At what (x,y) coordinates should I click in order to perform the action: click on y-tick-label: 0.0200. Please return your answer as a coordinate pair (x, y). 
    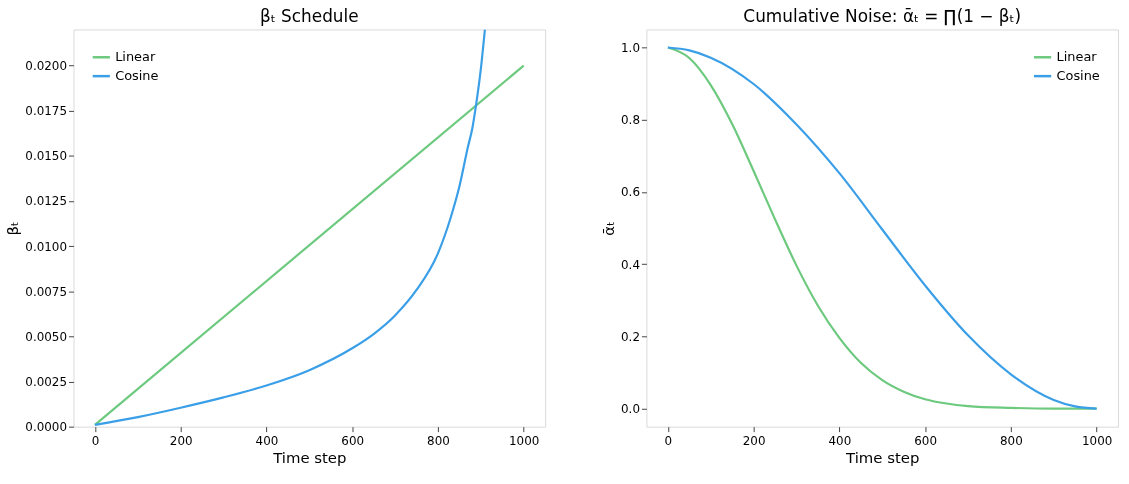
    Looking at the image, I should click on (46, 66).